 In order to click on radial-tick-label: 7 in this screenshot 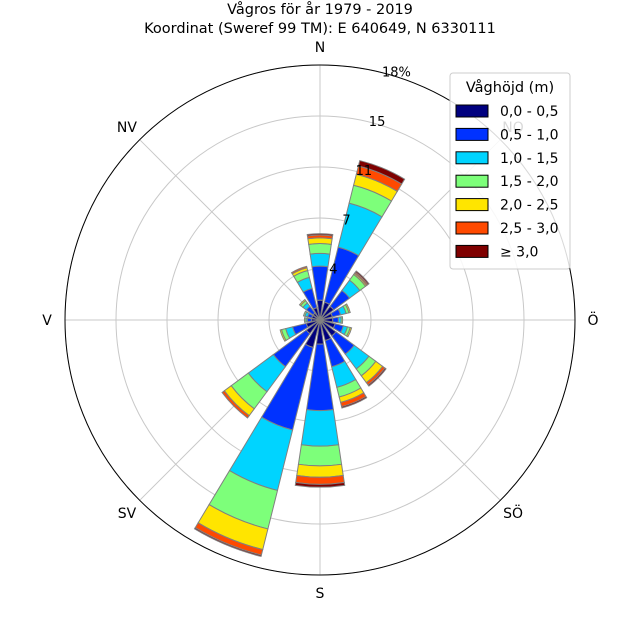, I will do `click(346, 220)`.